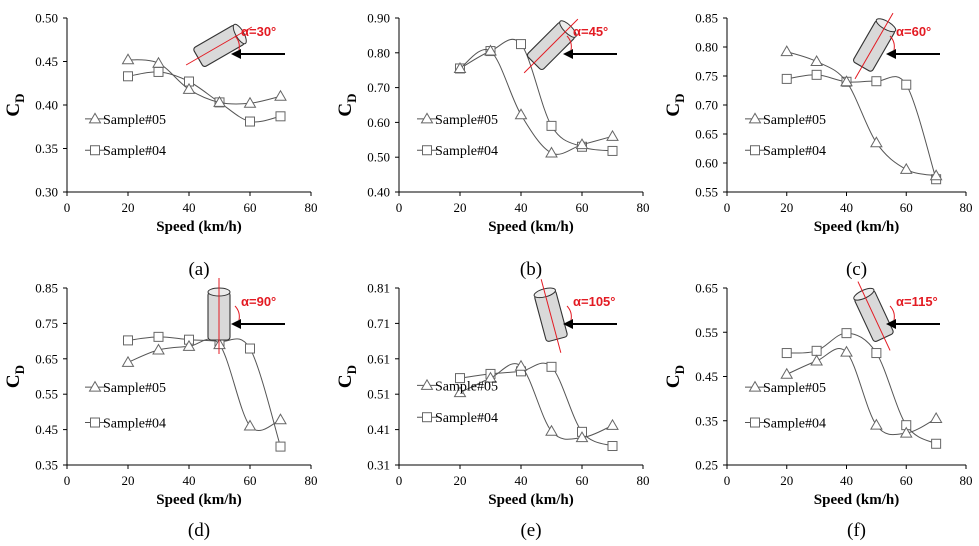  Describe the element at coordinates (199, 530) in the screenshot. I see `panel-label: (d)` at that location.